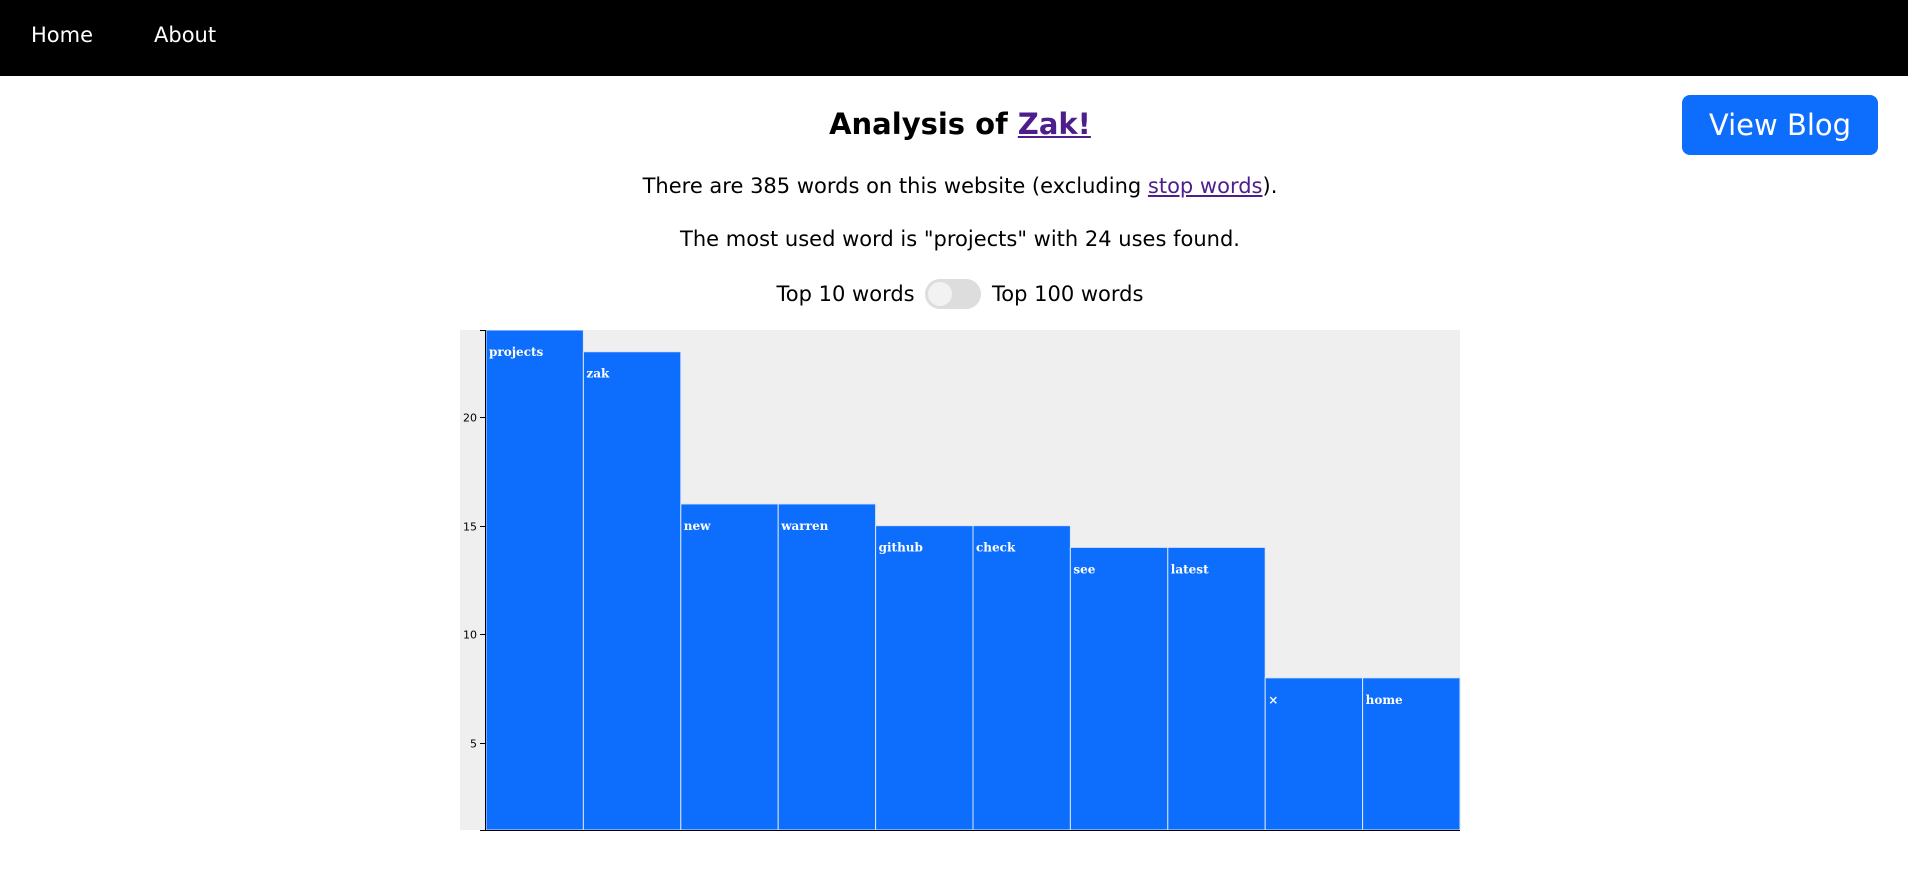  I want to click on y-tick-label: 20, so click(470, 418).